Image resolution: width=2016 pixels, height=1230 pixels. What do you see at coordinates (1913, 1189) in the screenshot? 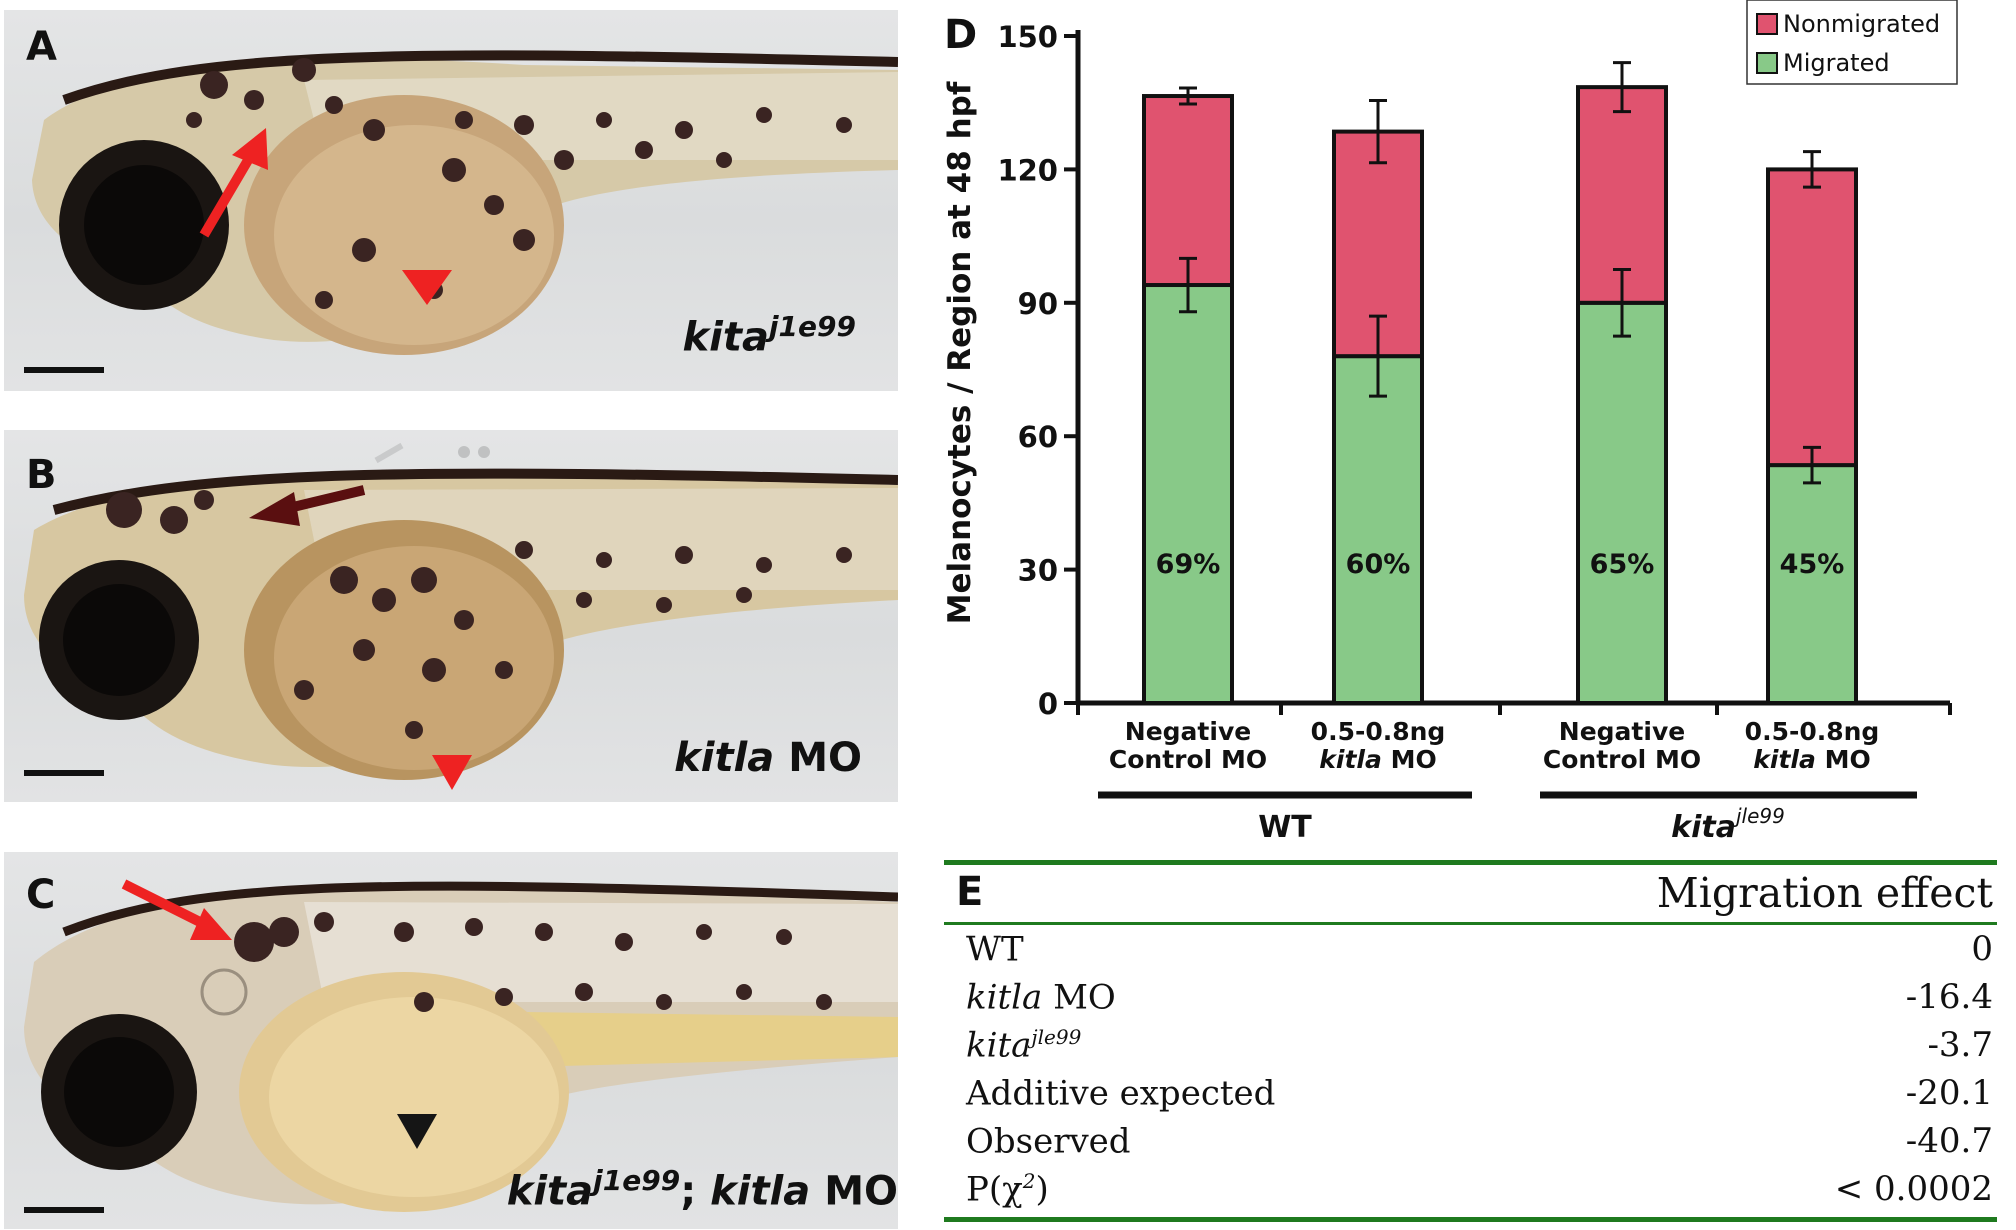
I see `table-row-value: < 0.0002` at bounding box center [1913, 1189].